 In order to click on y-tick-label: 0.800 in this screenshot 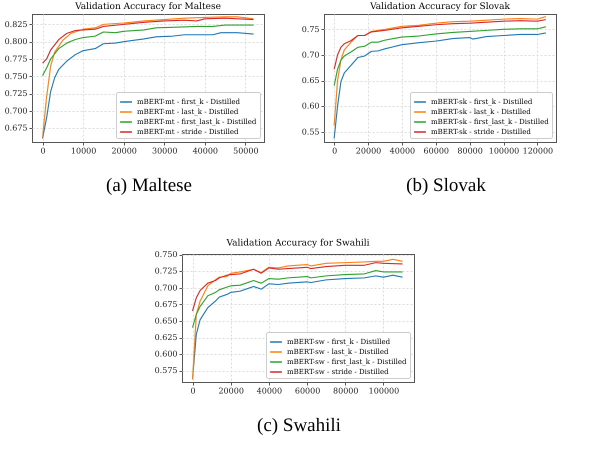, I will do `click(16, 41)`.